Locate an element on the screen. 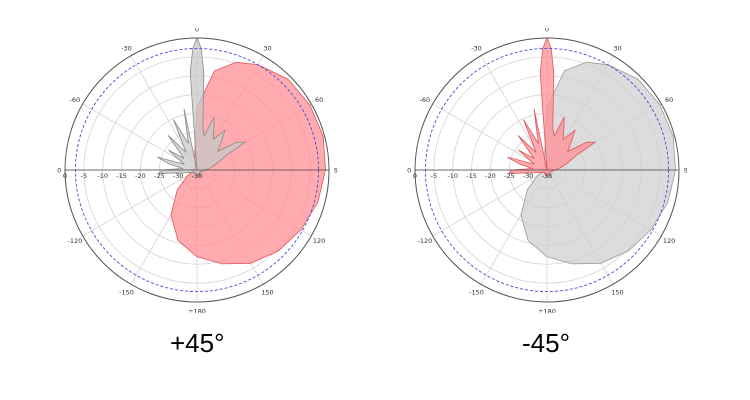  caption-plus-45: +45° is located at coordinates (197, 343).